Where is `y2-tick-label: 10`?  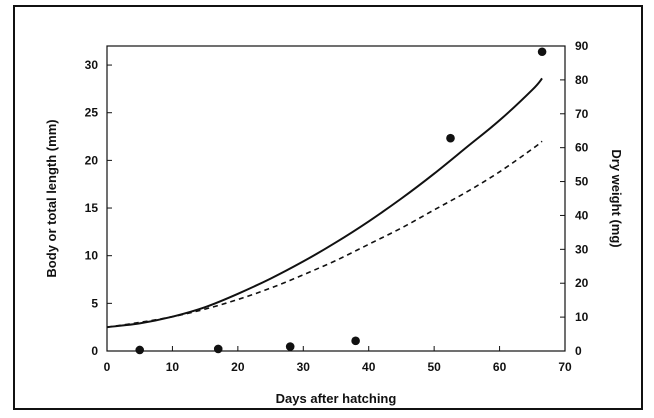 y2-tick-label: 10 is located at coordinates (582, 317).